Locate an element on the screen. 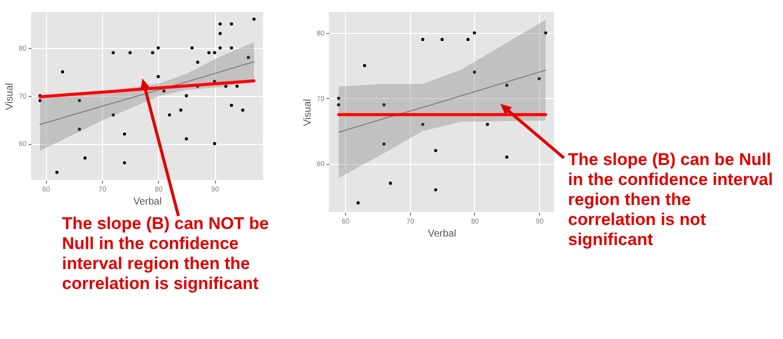 The image size is (783, 339). annotation: The slope (B) can be Null in the confidence interval region then the correlation is not significant is located at coordinates (671, 200).